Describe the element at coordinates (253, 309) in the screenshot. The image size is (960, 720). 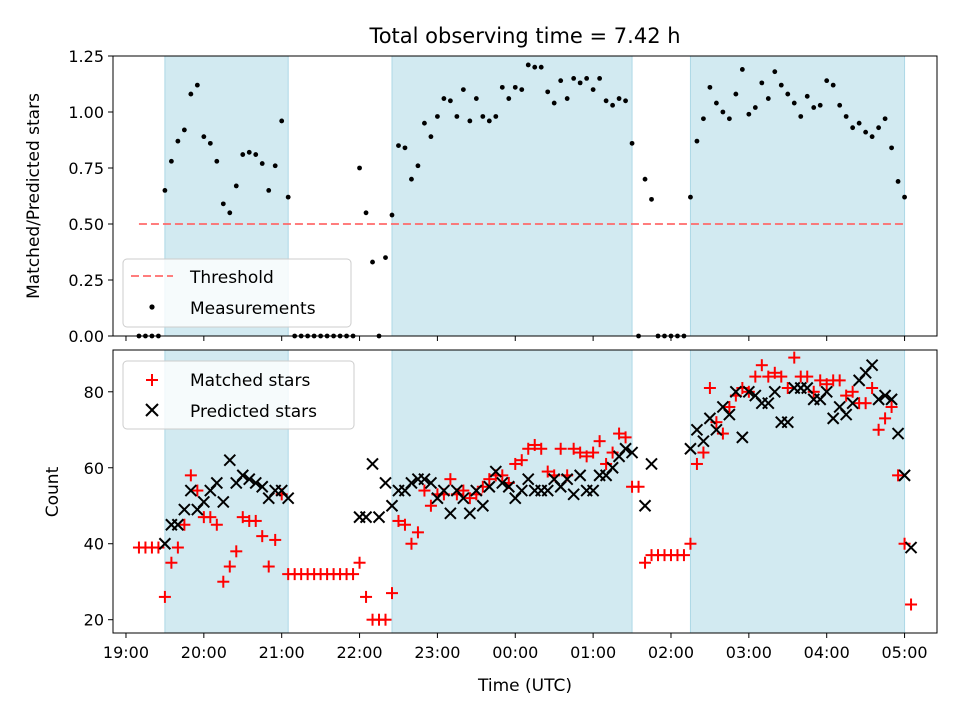
I see `legend-measurements-label: Measurements` at that location.